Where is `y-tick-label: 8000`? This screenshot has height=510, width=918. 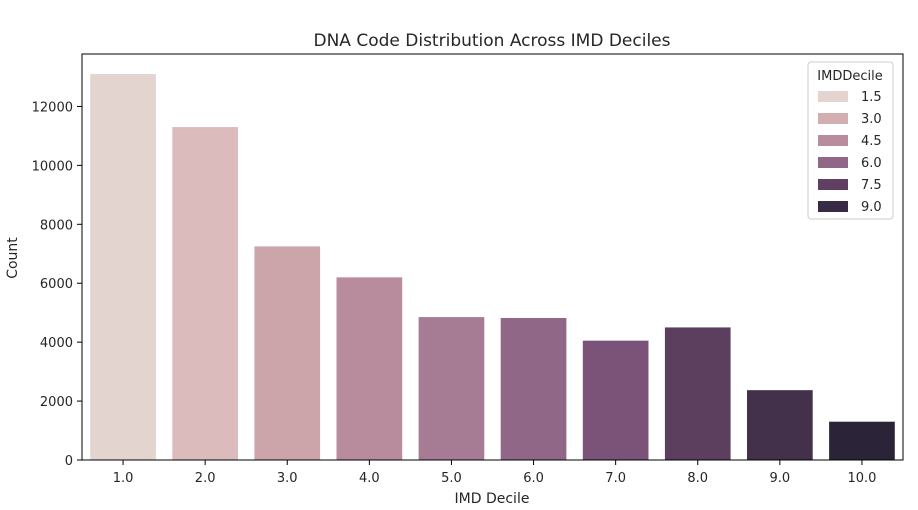 y-tick-label: 8000 is located at coordinates (56, 225).